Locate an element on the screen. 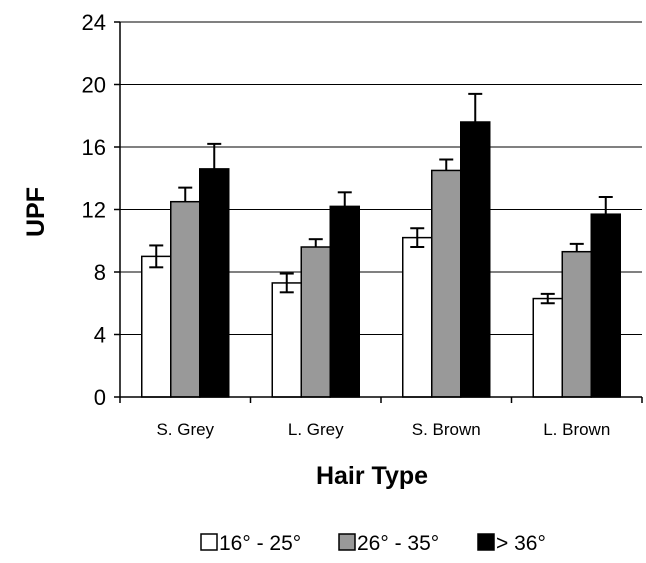  y-tick-label: 12 is located at coordinates (94, 210).